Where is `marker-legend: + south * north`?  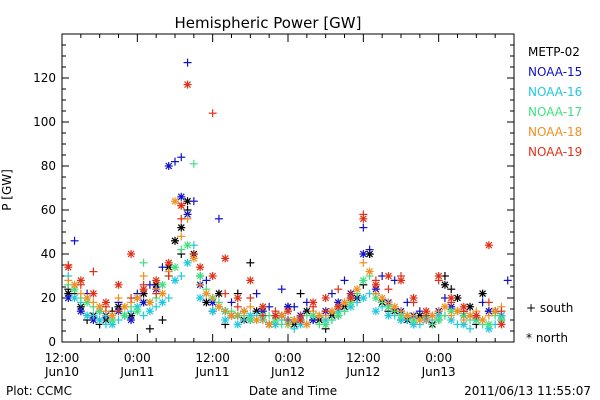 marker-legend: + south * north is located at coordinates (549, 323).